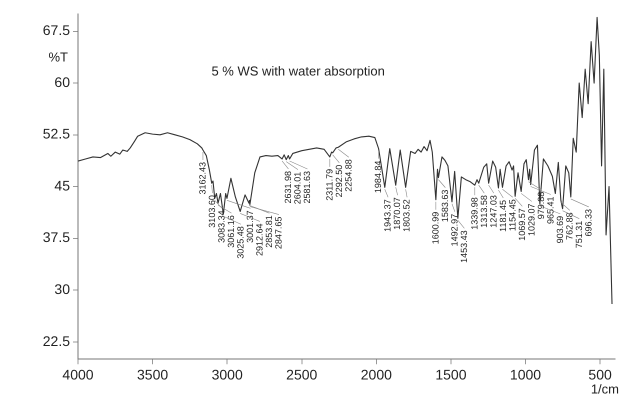  What do you see at coordinates (474, 213) in the screenshot?
I see `annotation: 1339.98` at bounding box center [474, 213].